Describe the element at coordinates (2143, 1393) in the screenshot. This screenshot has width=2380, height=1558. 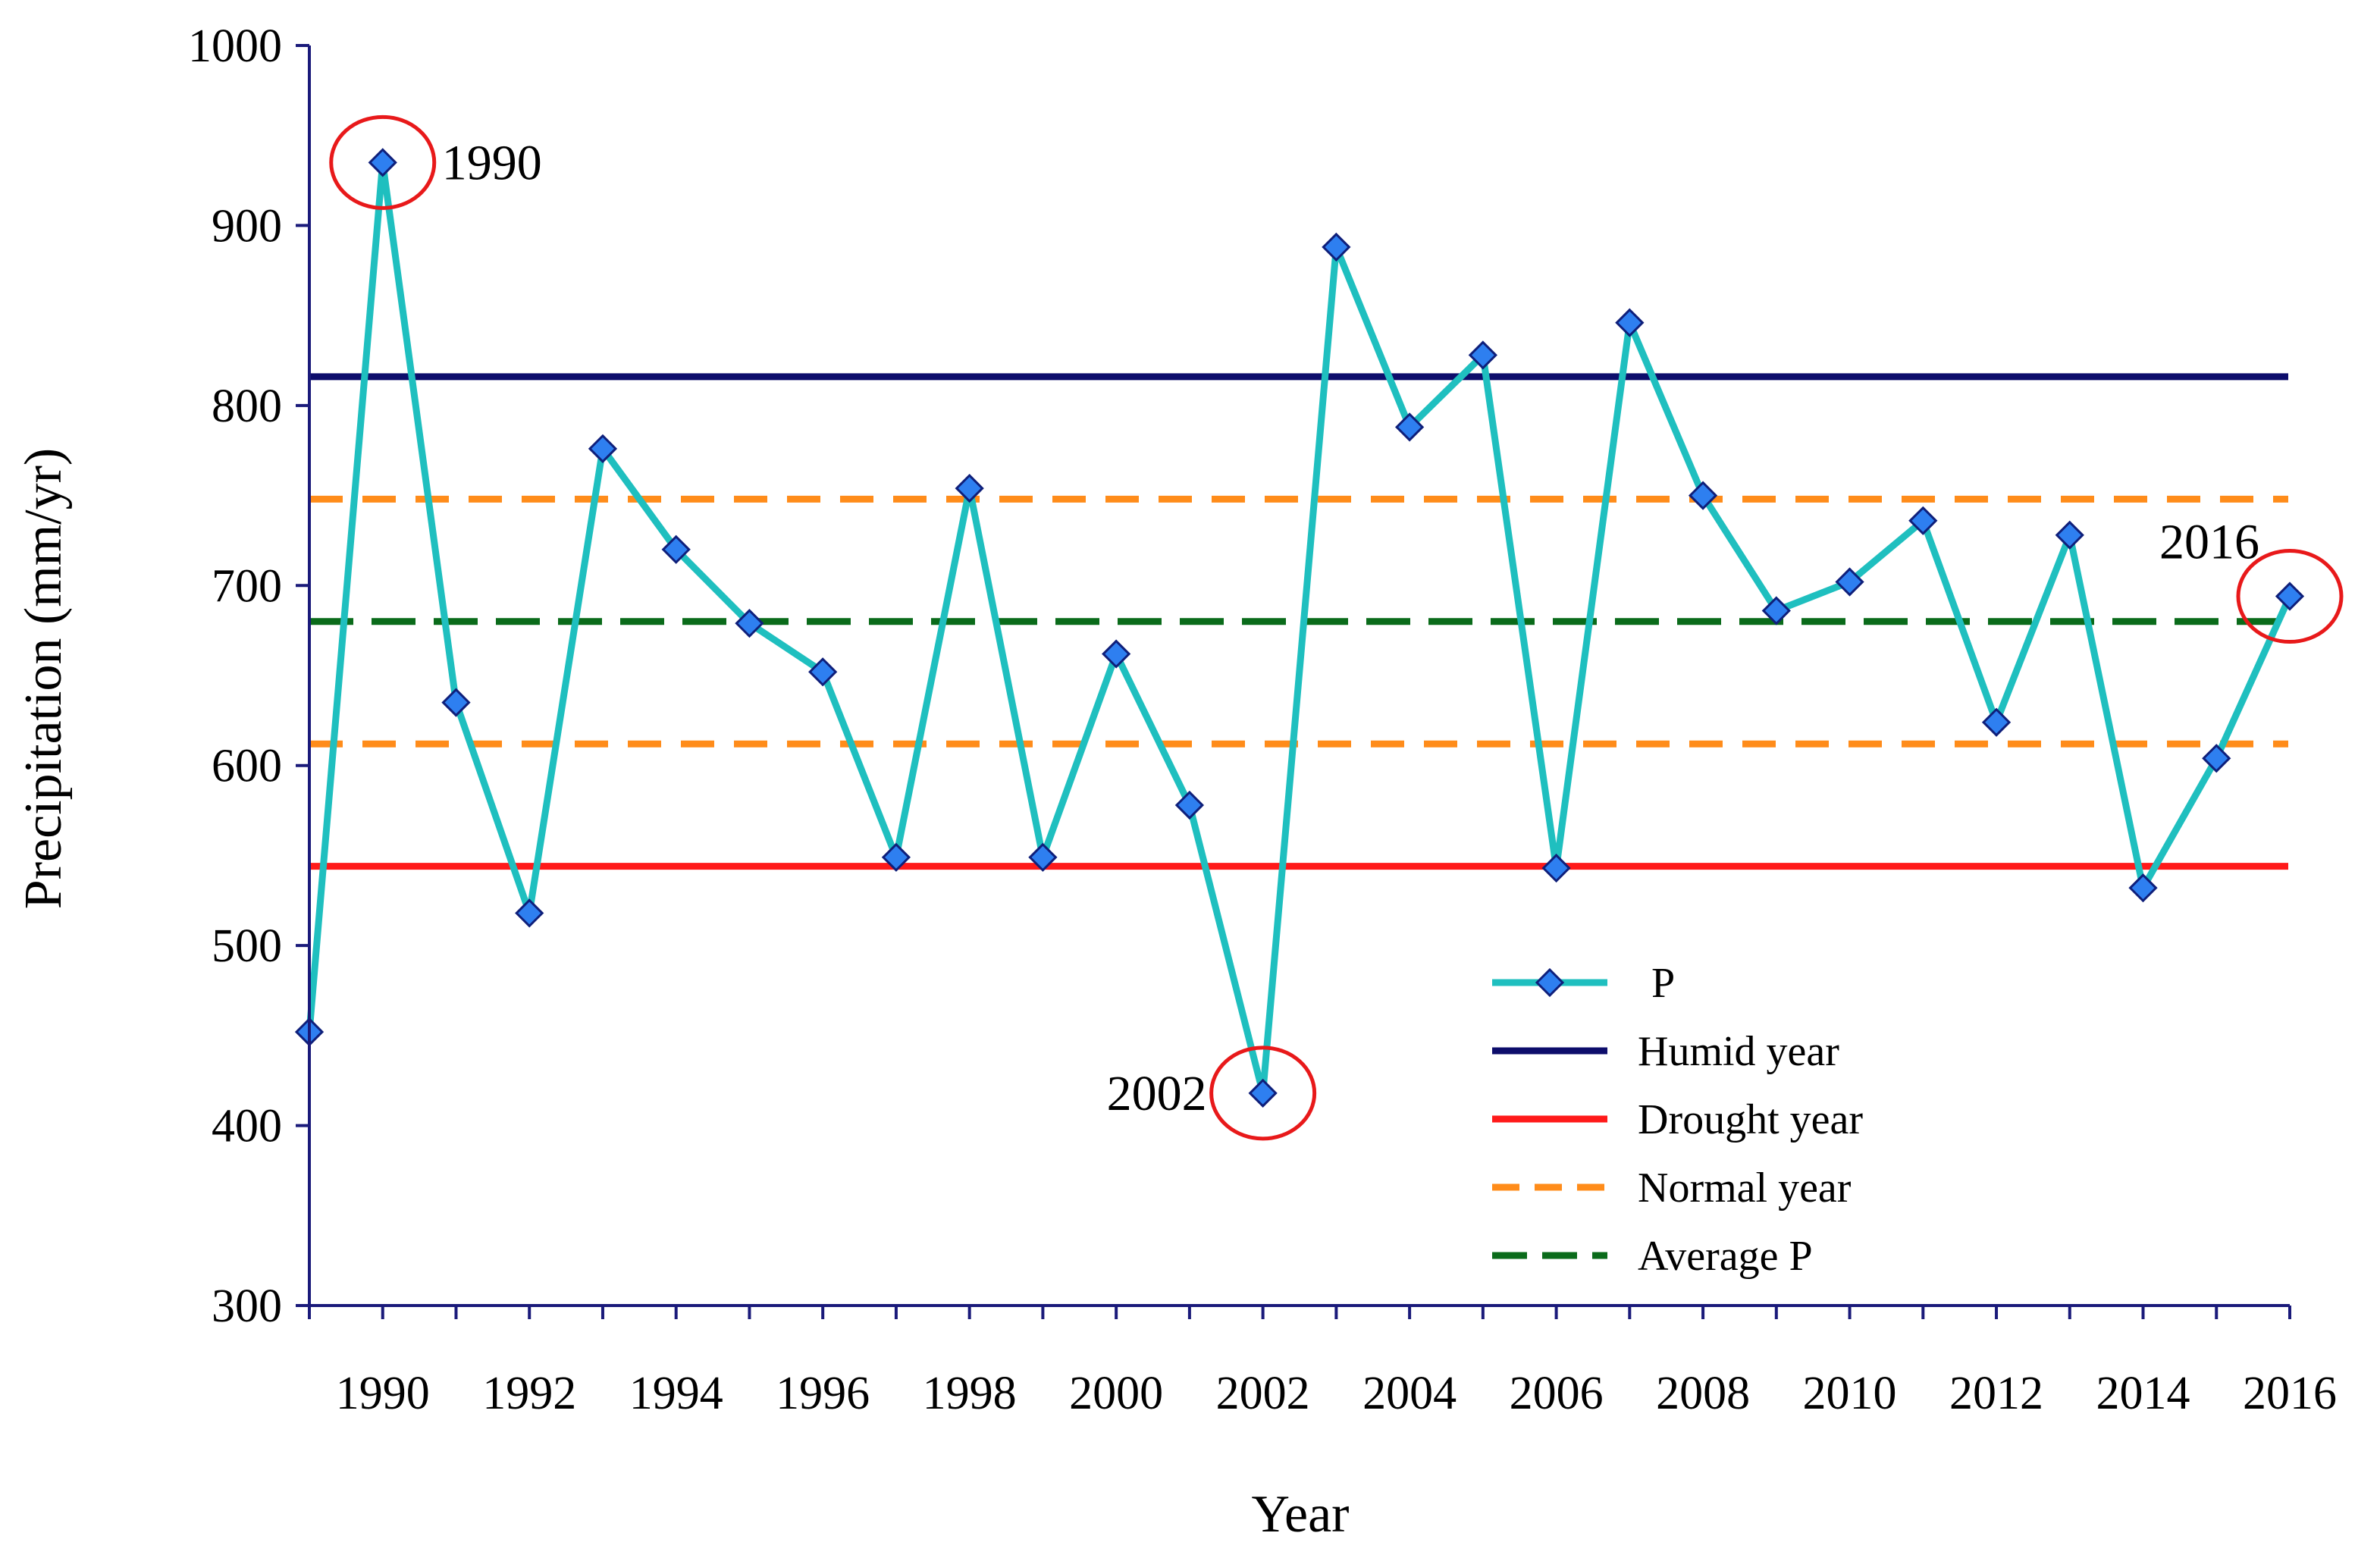
I see `x-tick-label-2014: 2014` at that location.